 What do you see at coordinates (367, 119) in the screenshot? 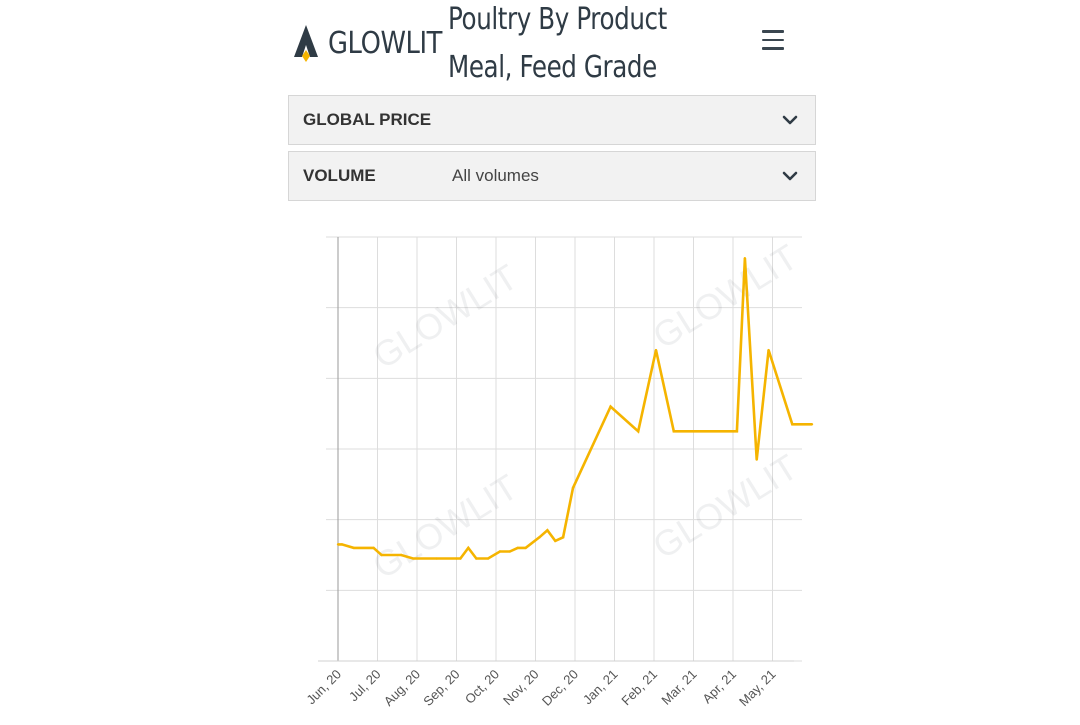
I see `global-price-label: GLOBAL PRICE` at bounding box center [367, 119].